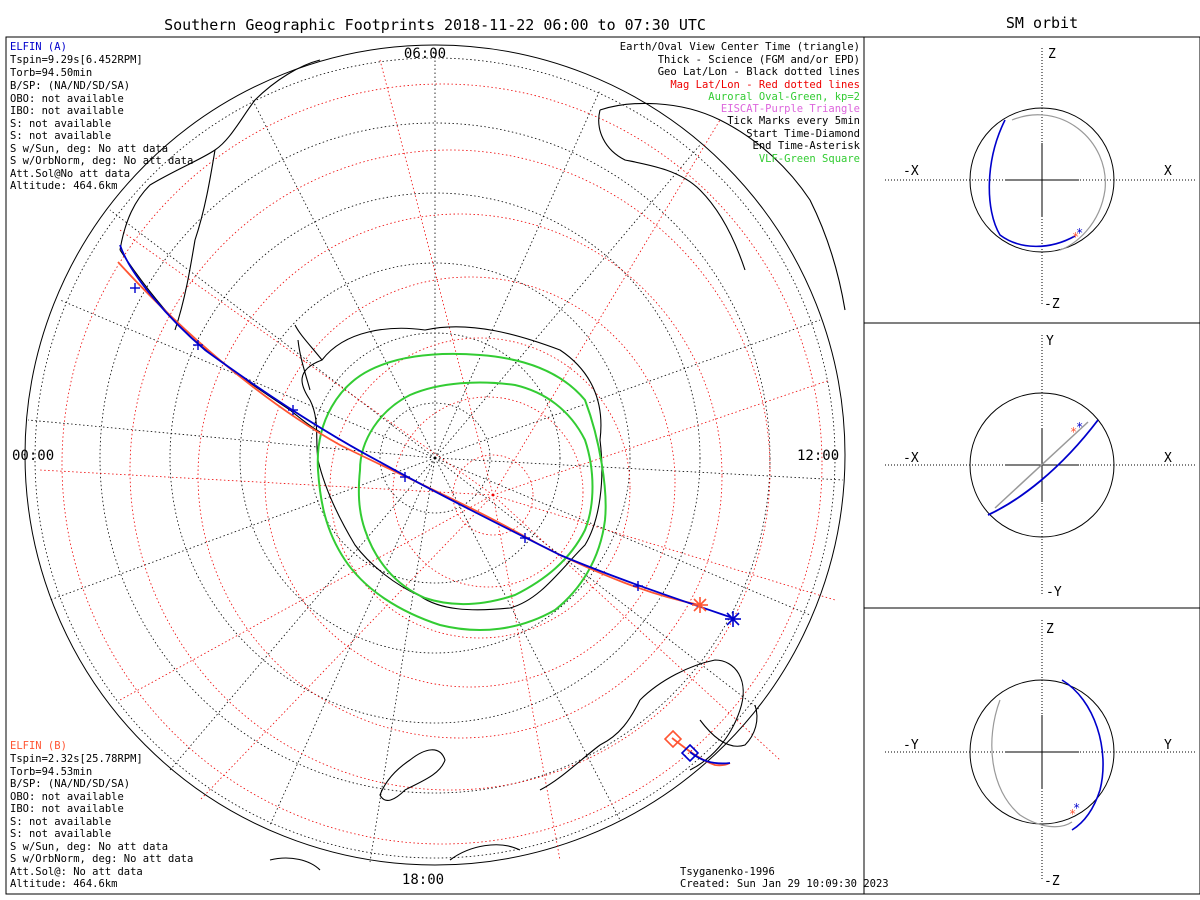 The width and height of the screenshot is (1200, 900). I want to click on hour-label-left: 00:00, so click(33, 456).